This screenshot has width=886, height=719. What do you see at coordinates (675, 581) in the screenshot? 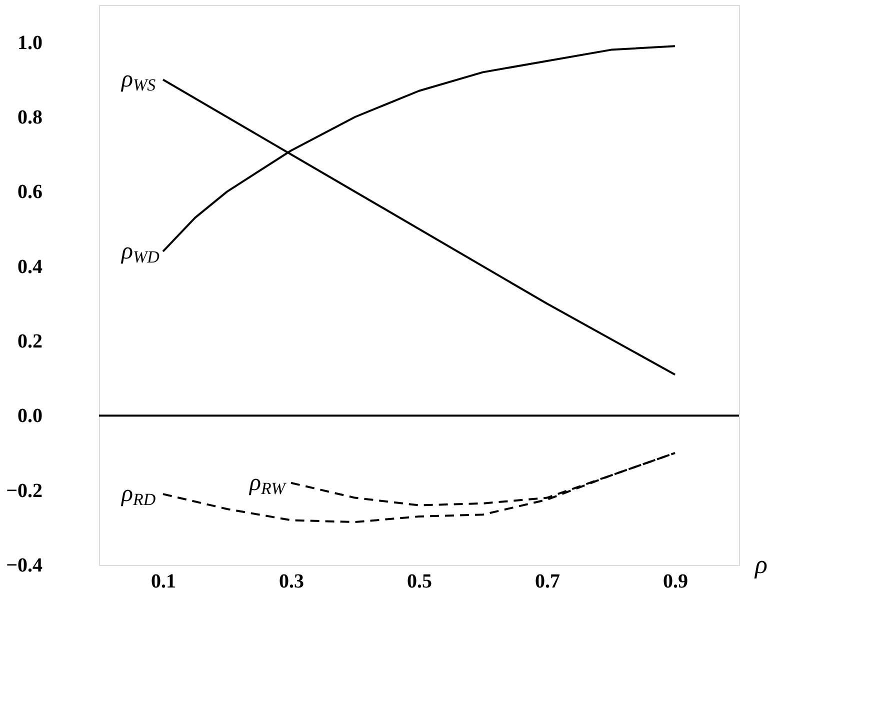
I see `x-tick-label: 0.9` at bounding box center [675, 581].